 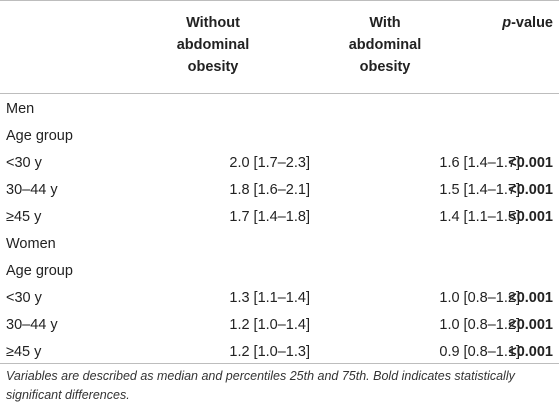 I want to click on header-without-obesity: Without abdominal obesity, so click(x=213, y=45).